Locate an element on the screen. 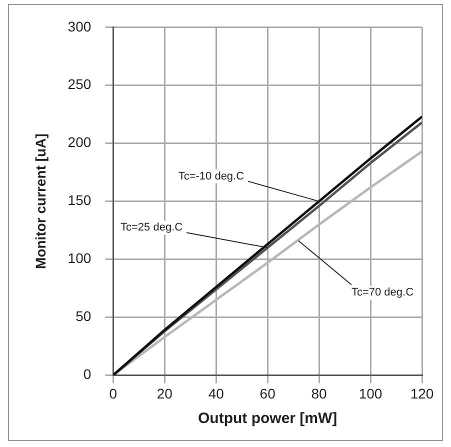 This screenshot has height=447, width=451. x-tick-label: 20 is located at coordinates (164, 393).